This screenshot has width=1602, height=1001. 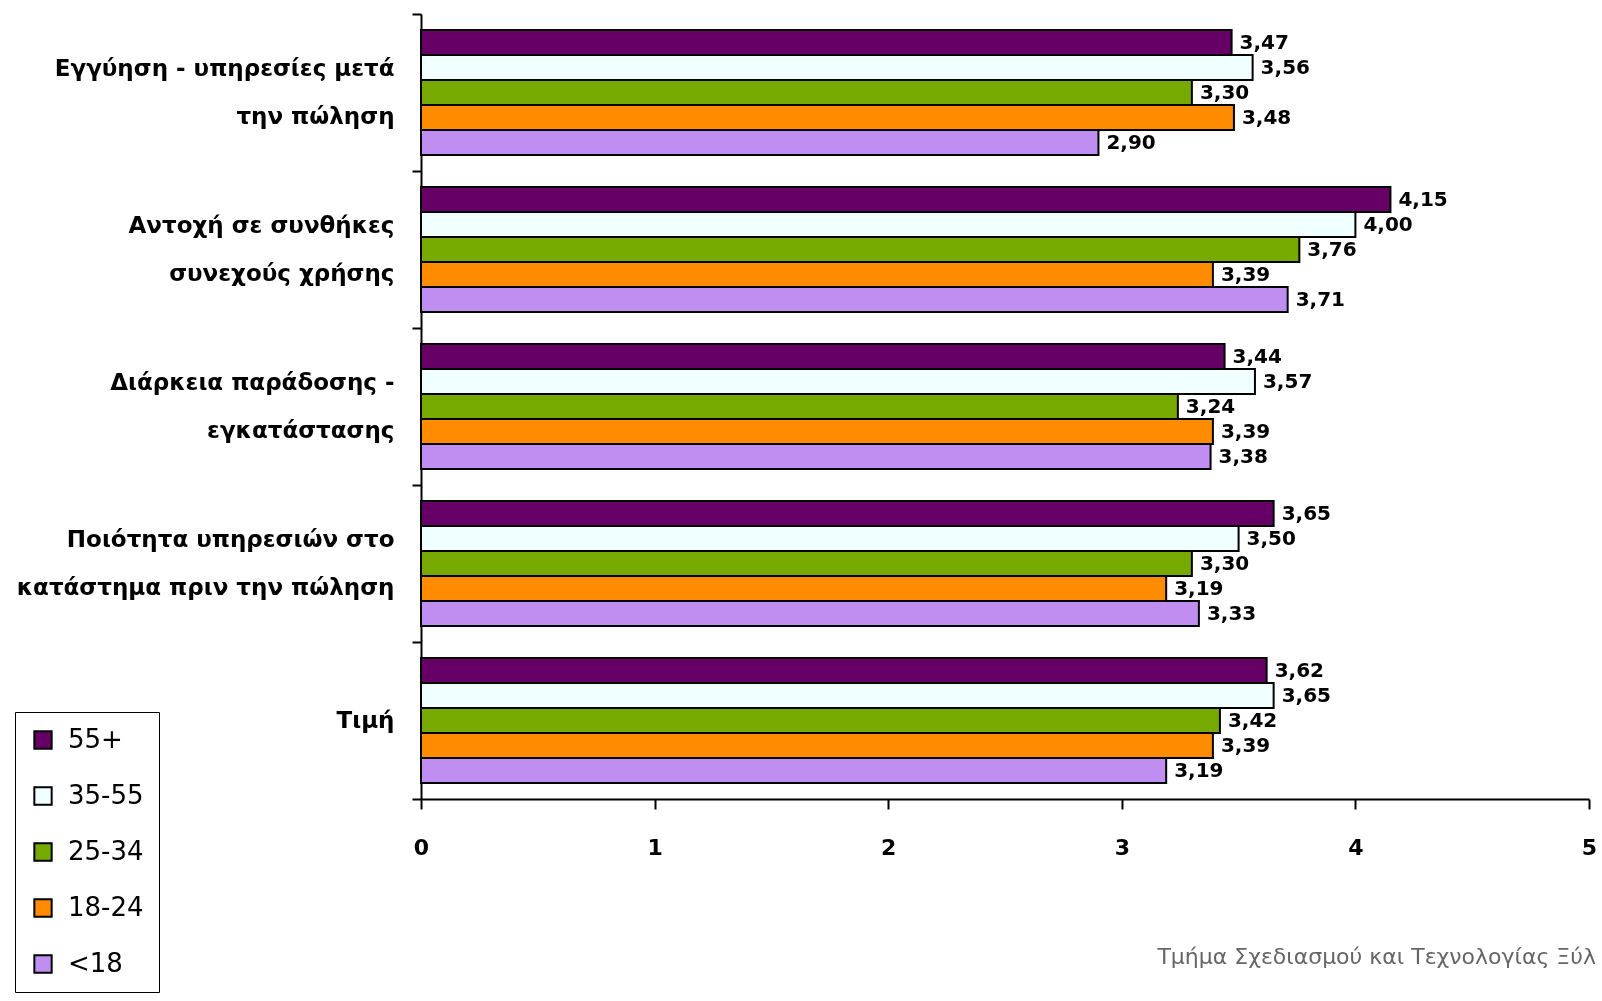 I want to click on y-tick-label: Τιμή, so click(x=365, y=720).